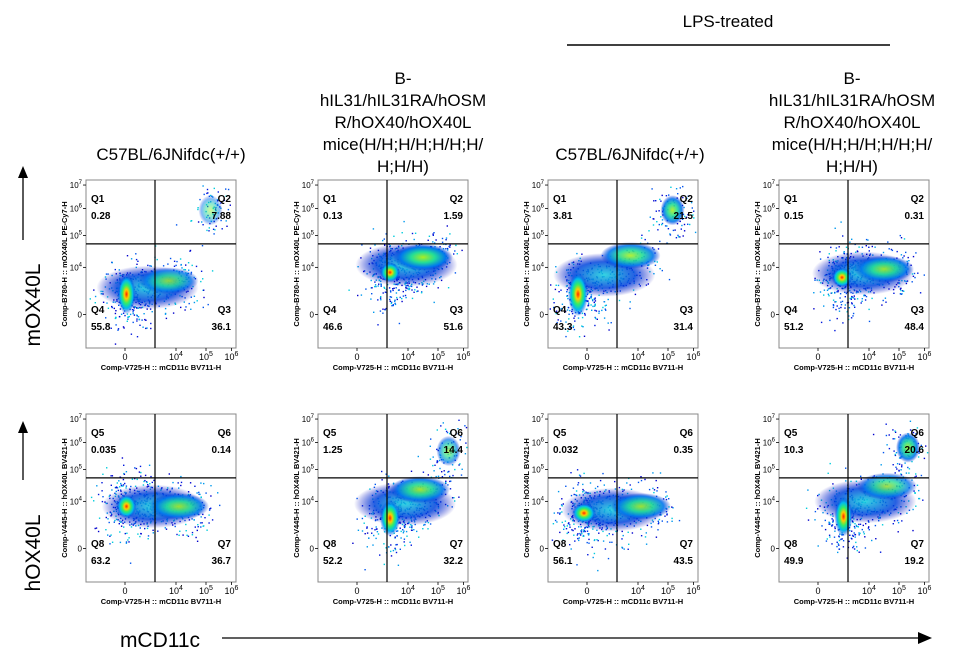 The image size is (972, 670). Describe the element at coordinates (420, 490) in the screenshot. I see `density-secondary` at that location.